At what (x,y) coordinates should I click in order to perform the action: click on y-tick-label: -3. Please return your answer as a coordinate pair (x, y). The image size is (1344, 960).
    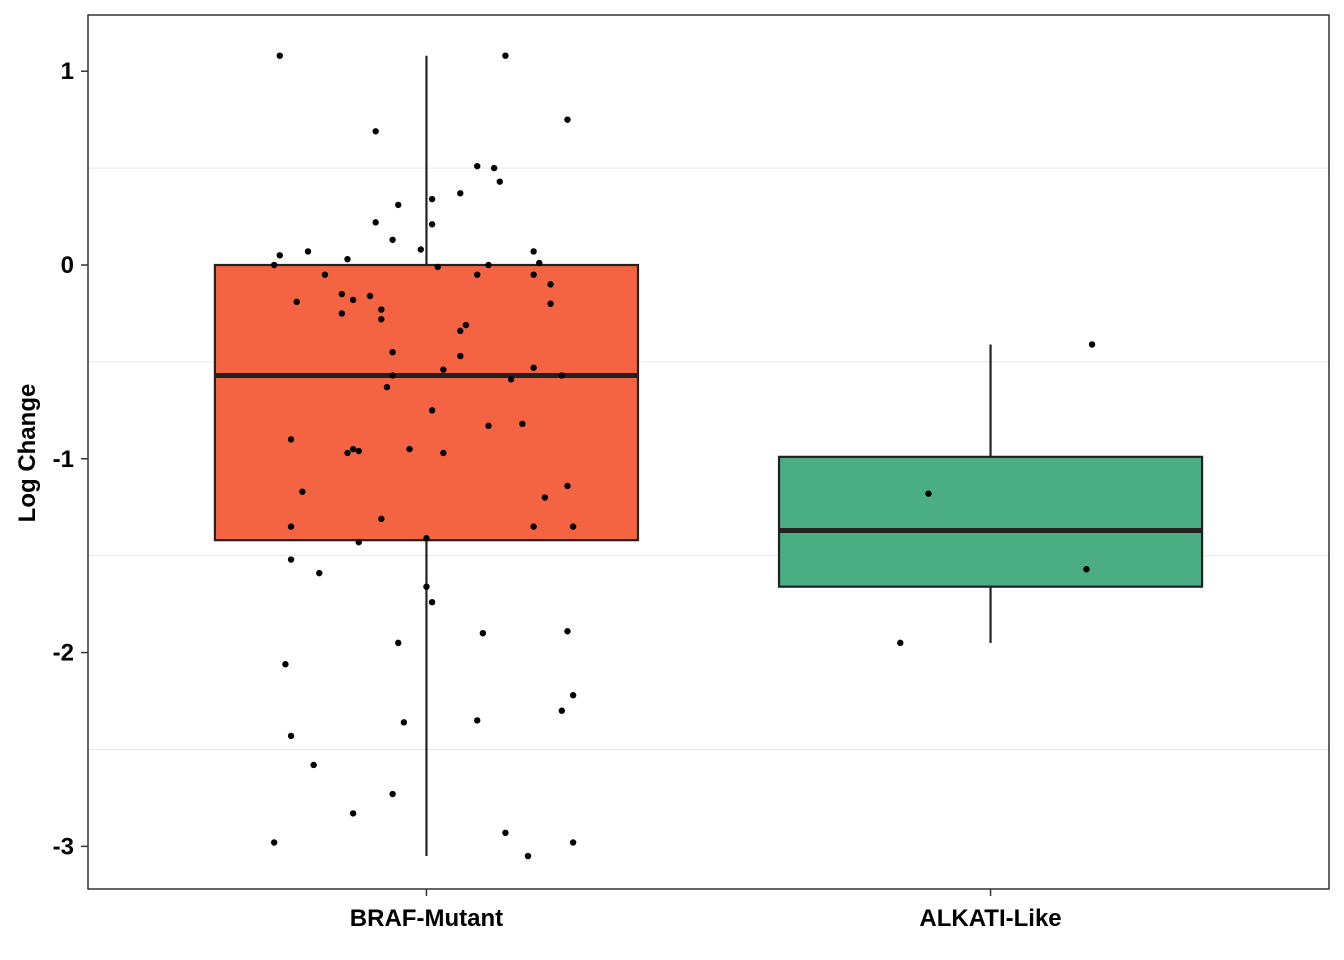
    Looking at the image, I should click on (63, 846).